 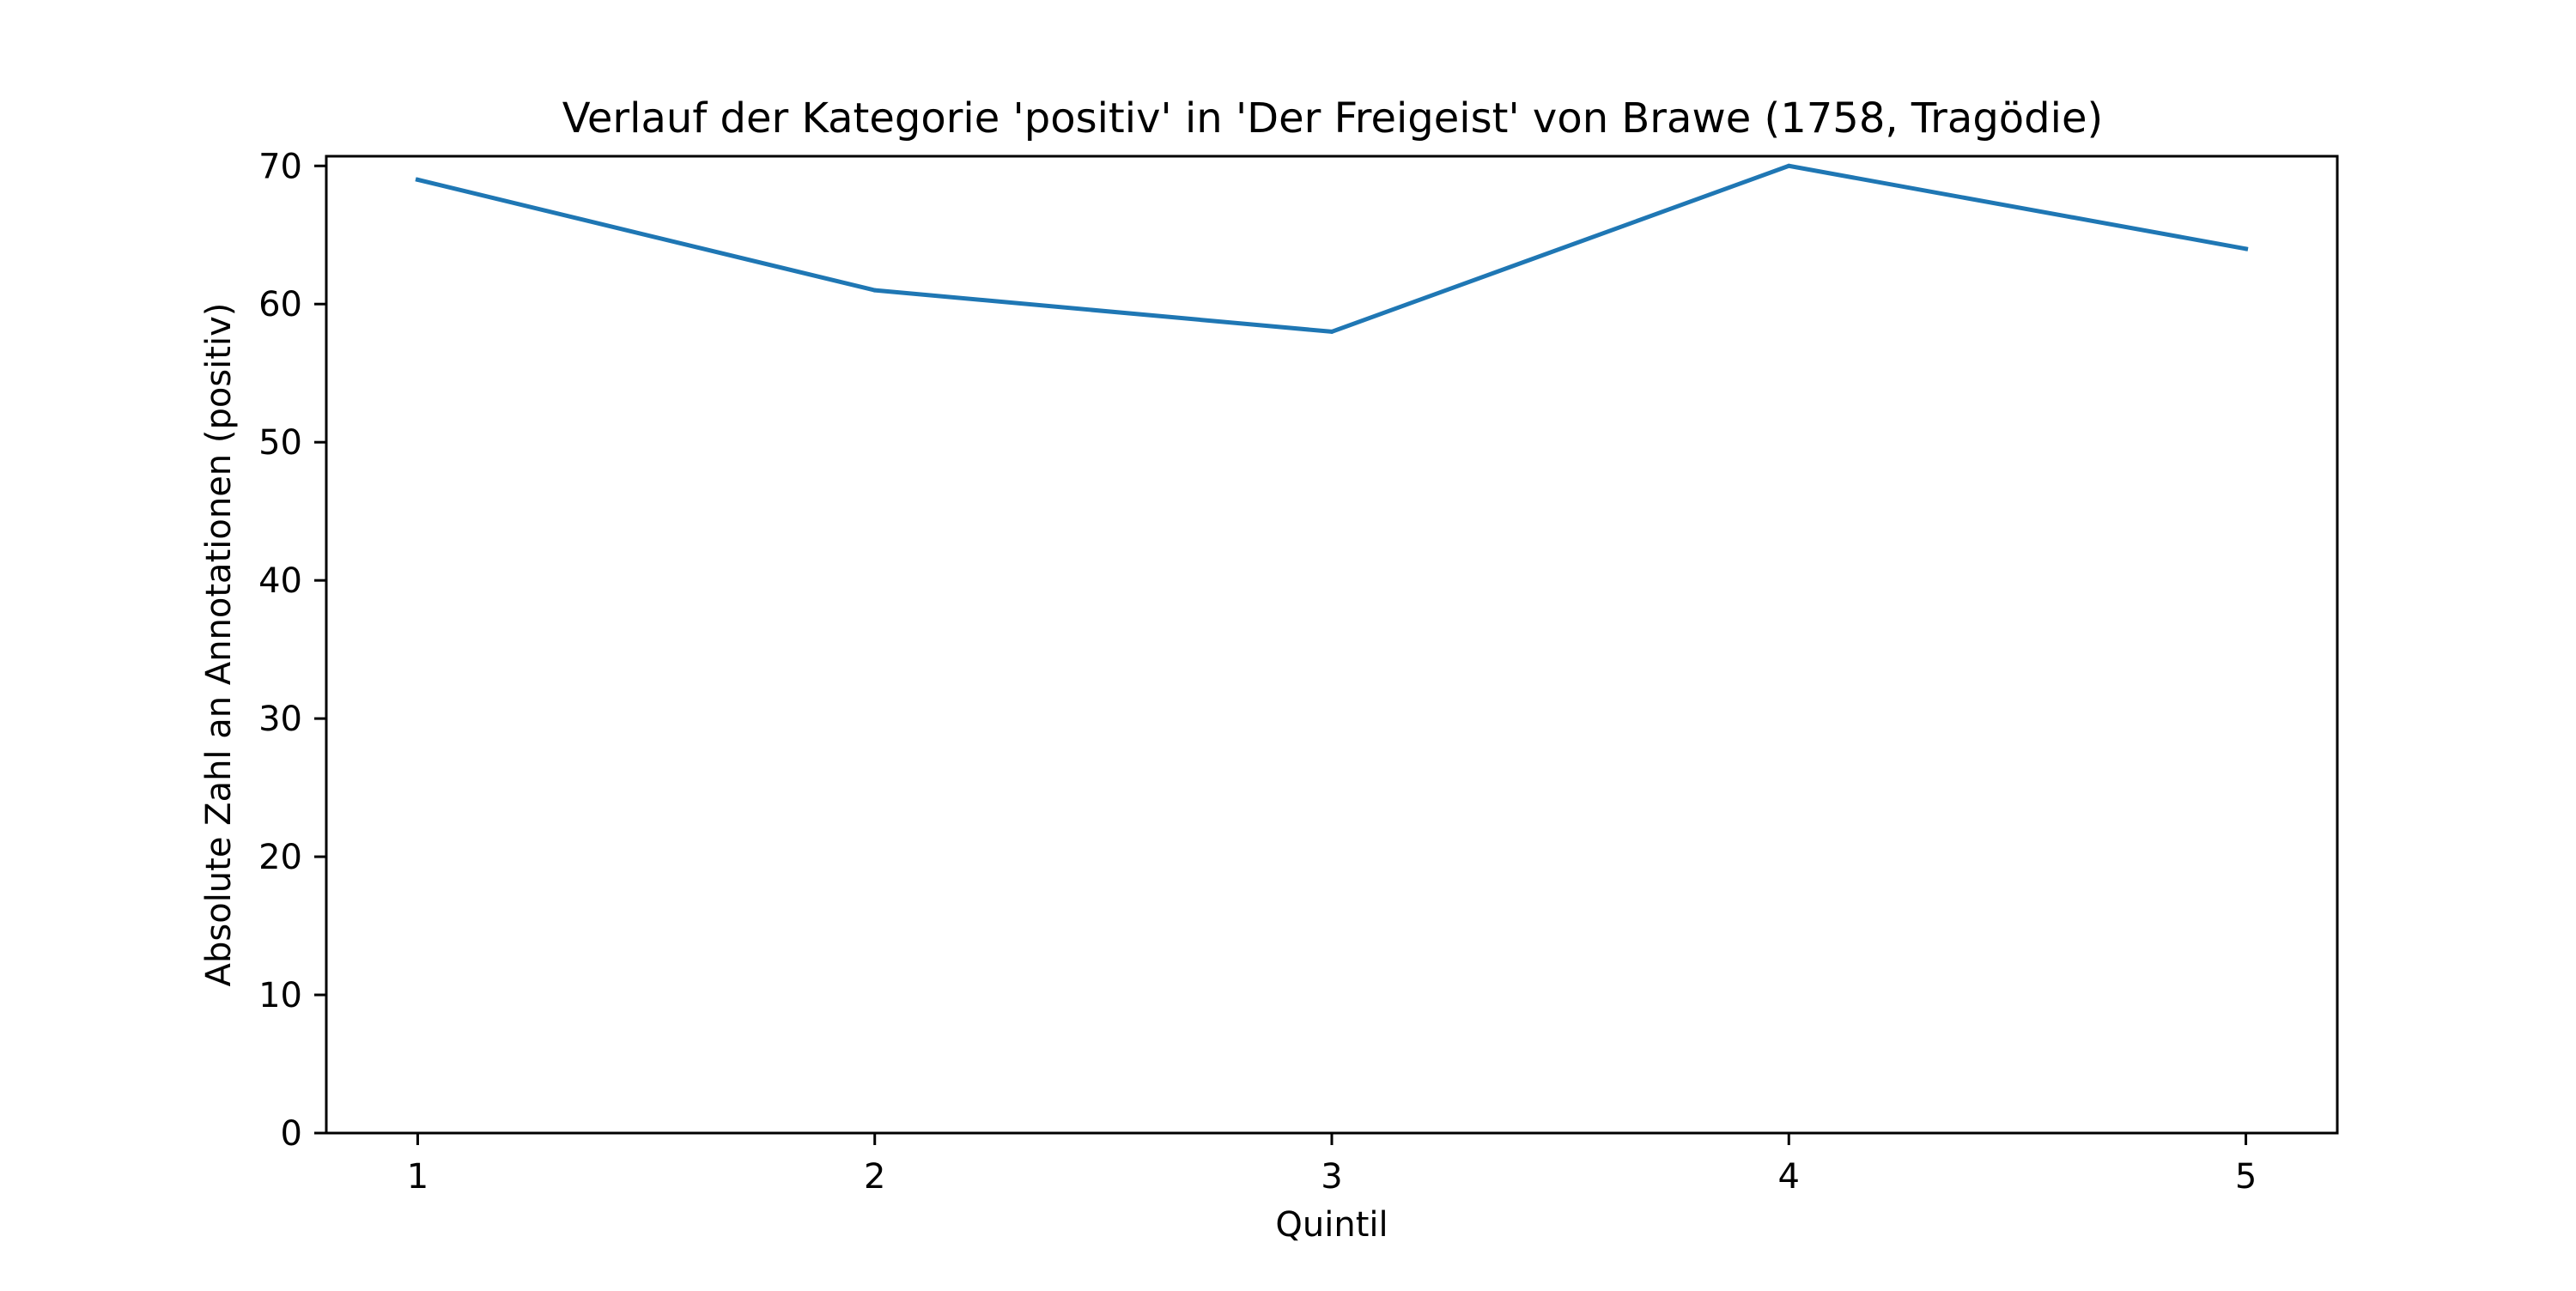 I want to click on x-tick-label: 5, so click(x=2246, y=1177).